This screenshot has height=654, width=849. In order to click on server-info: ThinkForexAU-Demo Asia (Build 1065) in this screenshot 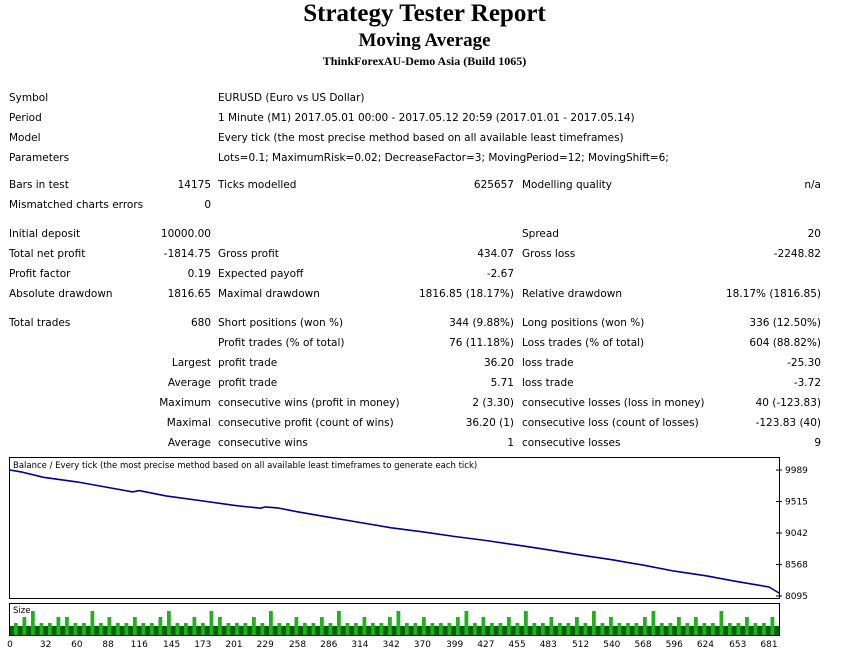, I will do `click(424, 61)`.